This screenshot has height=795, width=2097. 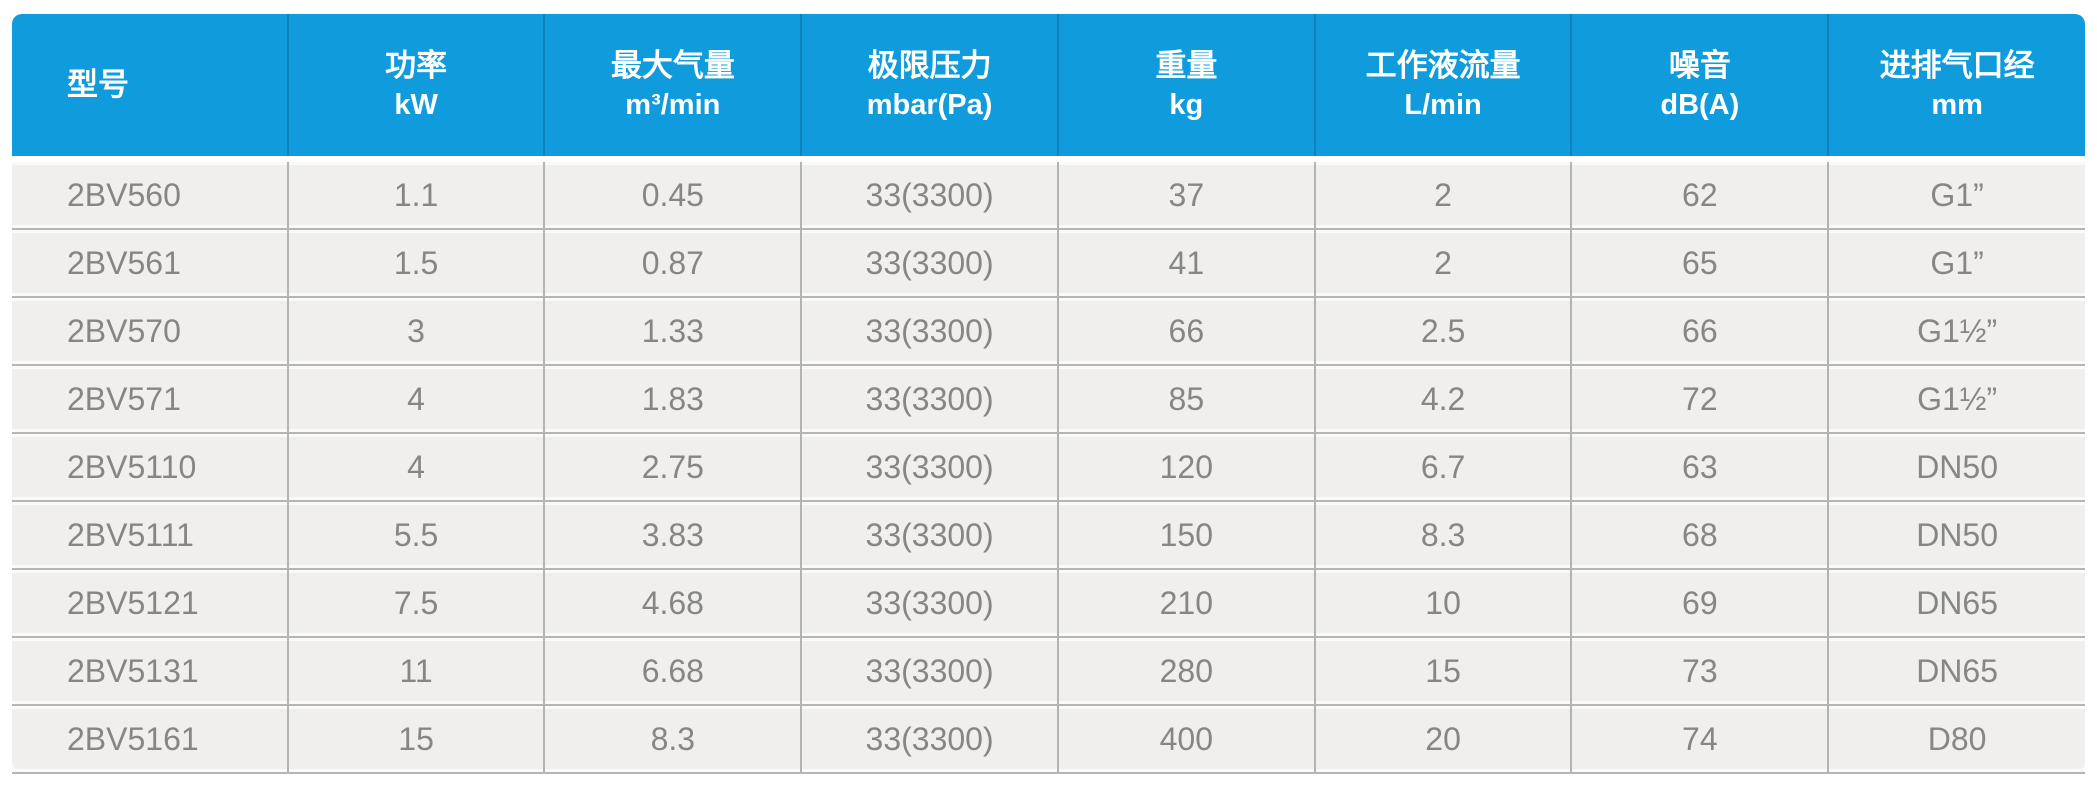 What do you see at coordinates (929, 65) in the screenshot?
I see `column-title: 极限压力` at bounding box center [929, 65].